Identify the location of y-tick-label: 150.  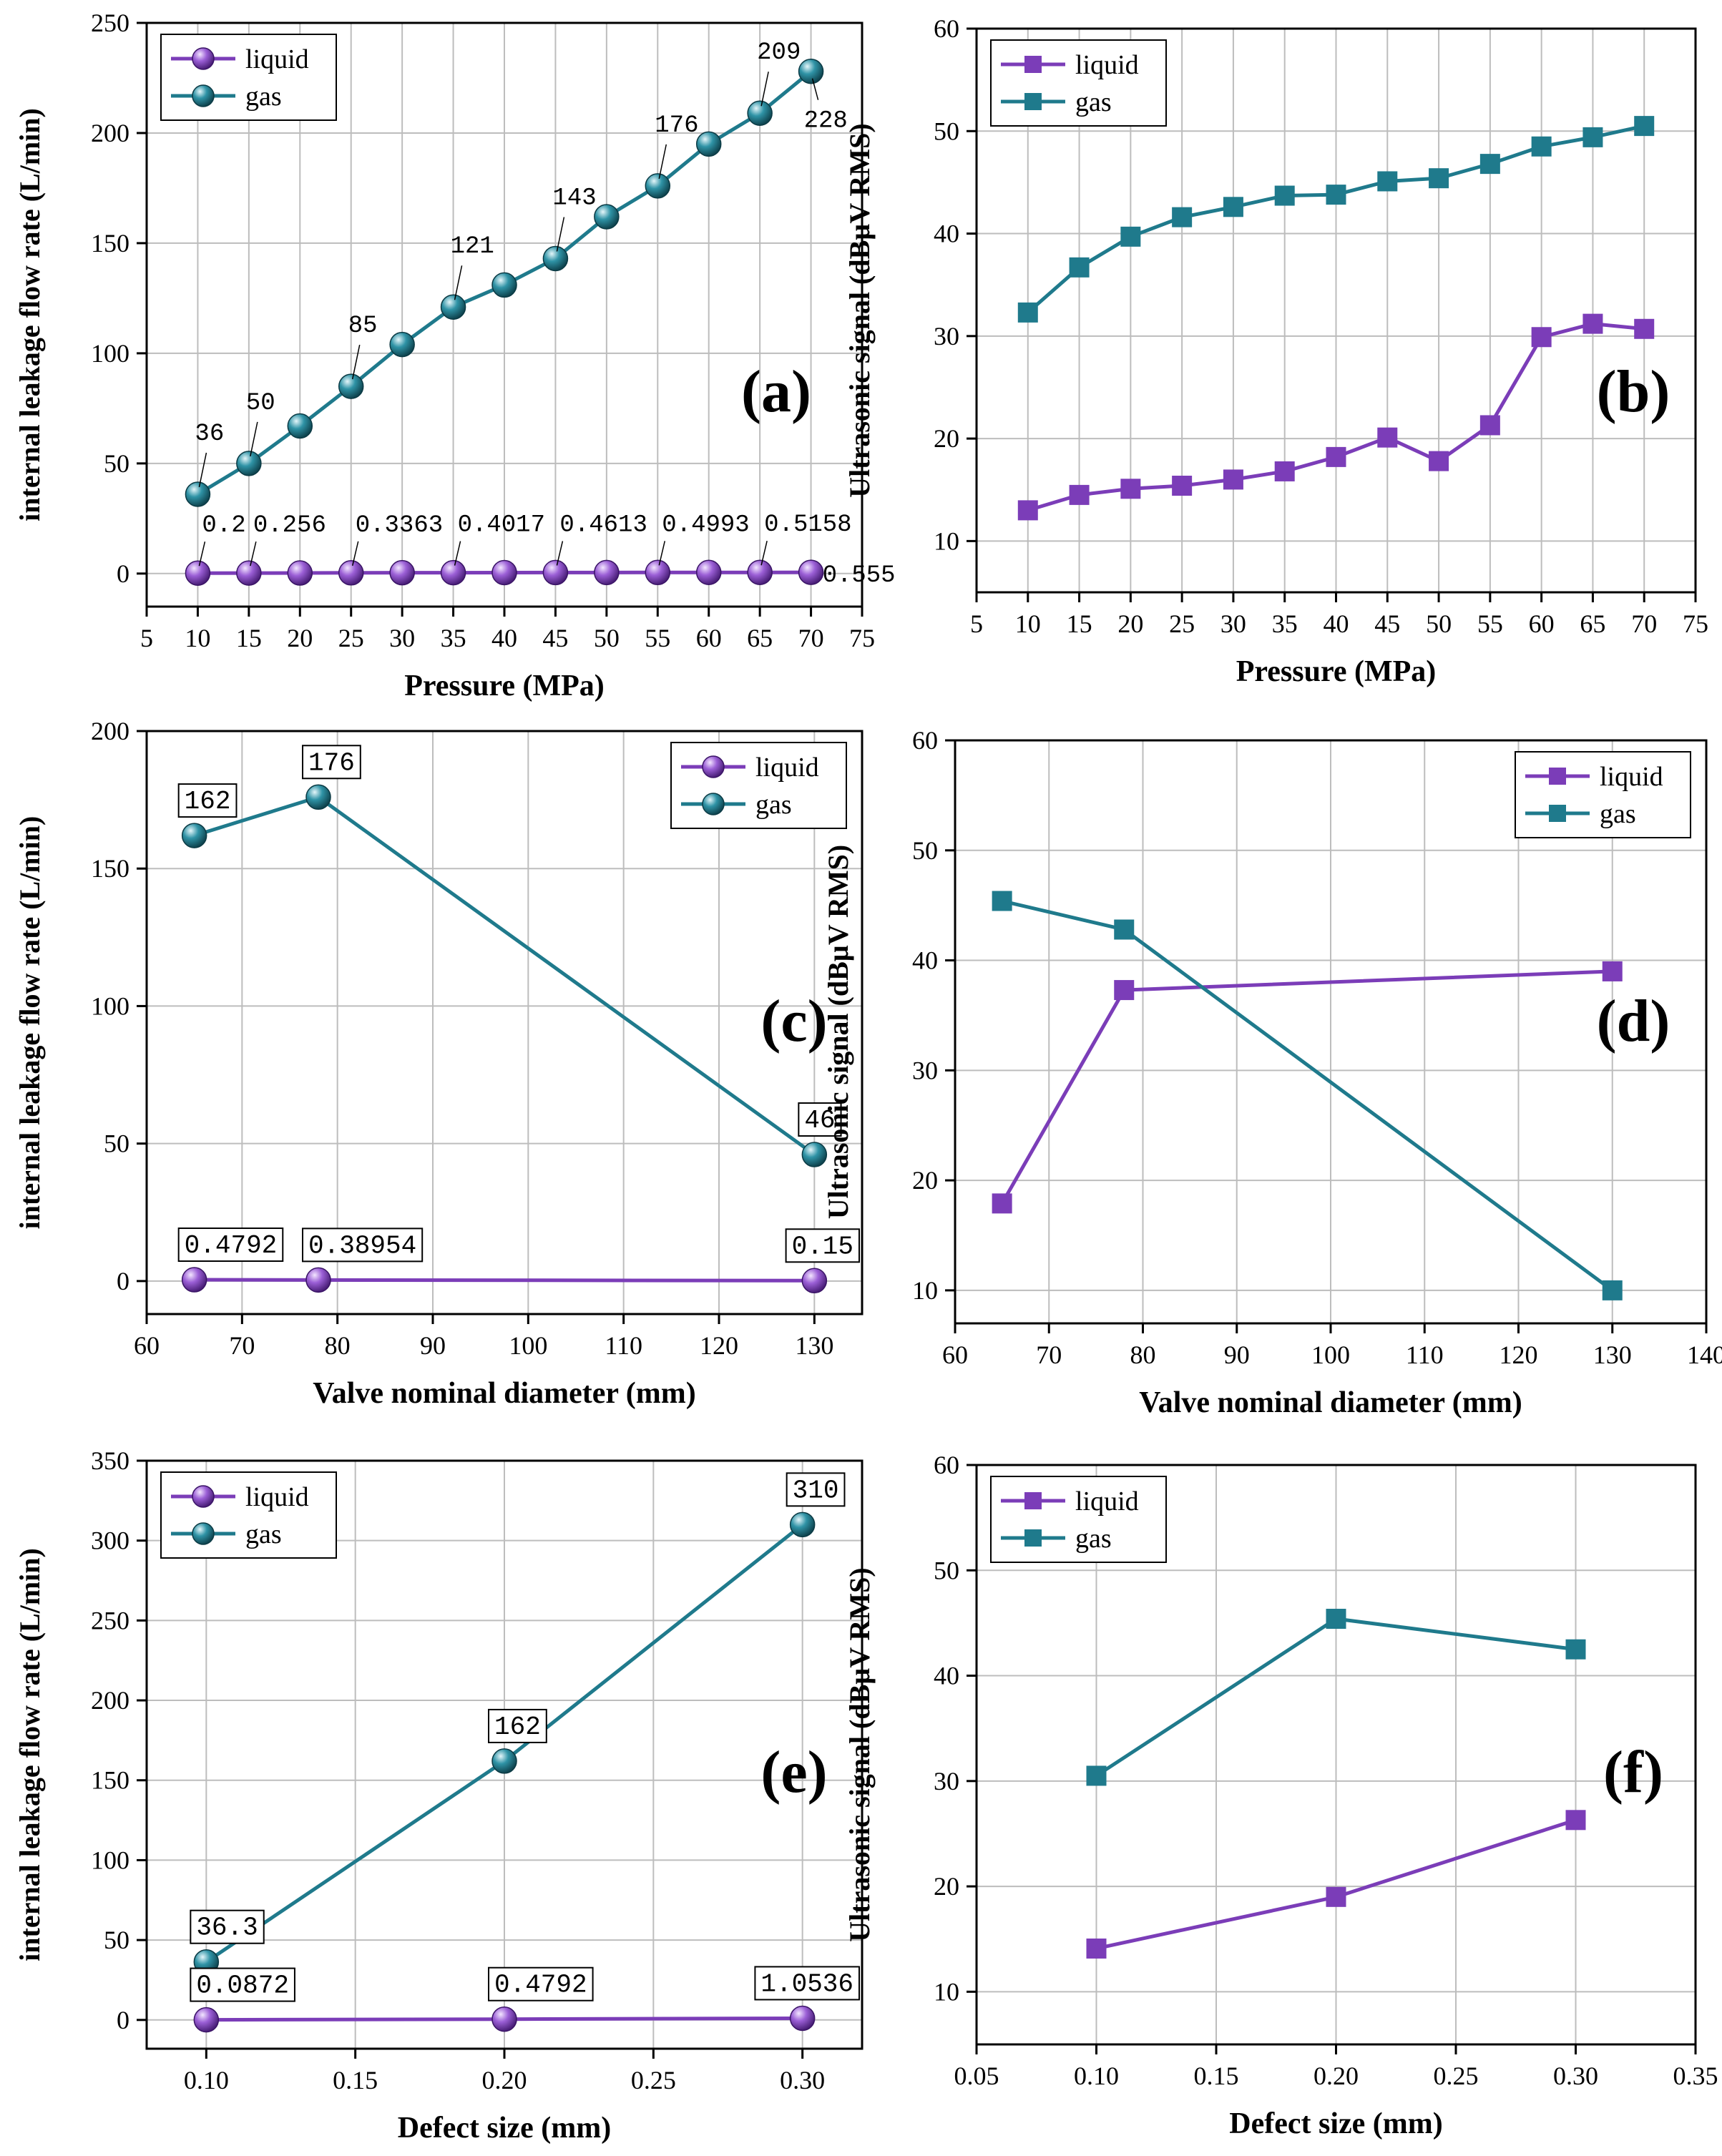
(110, 868).